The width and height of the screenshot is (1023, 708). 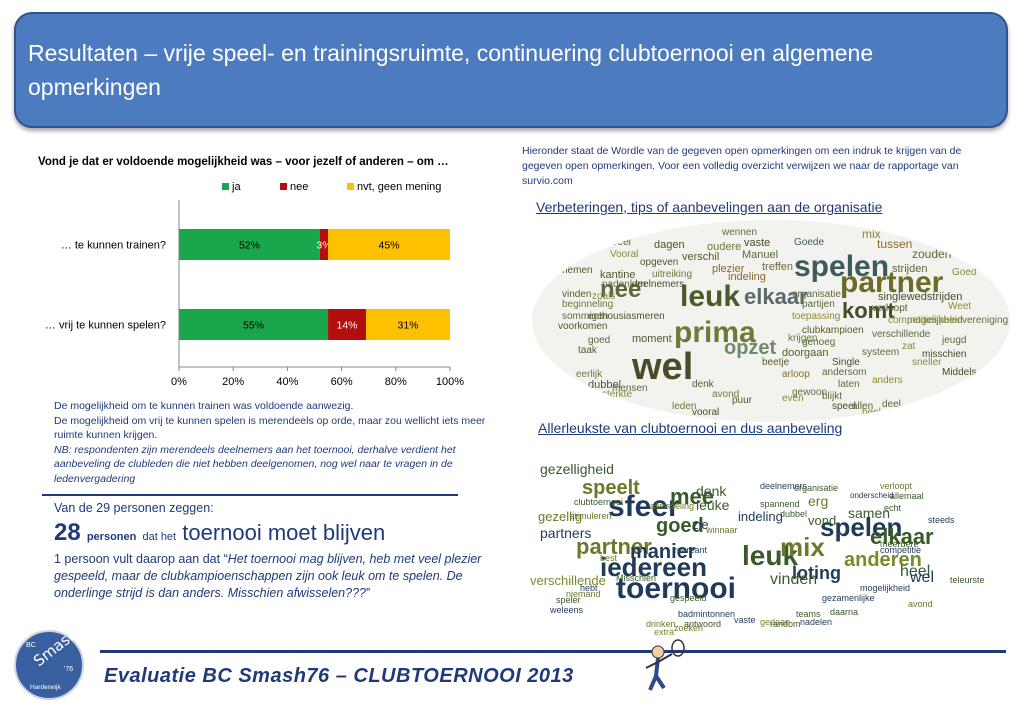 What do you see at coordinates (935, 320) in the screenshot?
I see `cloud-word: mogelijkheid` at bounding box center [935, 320].